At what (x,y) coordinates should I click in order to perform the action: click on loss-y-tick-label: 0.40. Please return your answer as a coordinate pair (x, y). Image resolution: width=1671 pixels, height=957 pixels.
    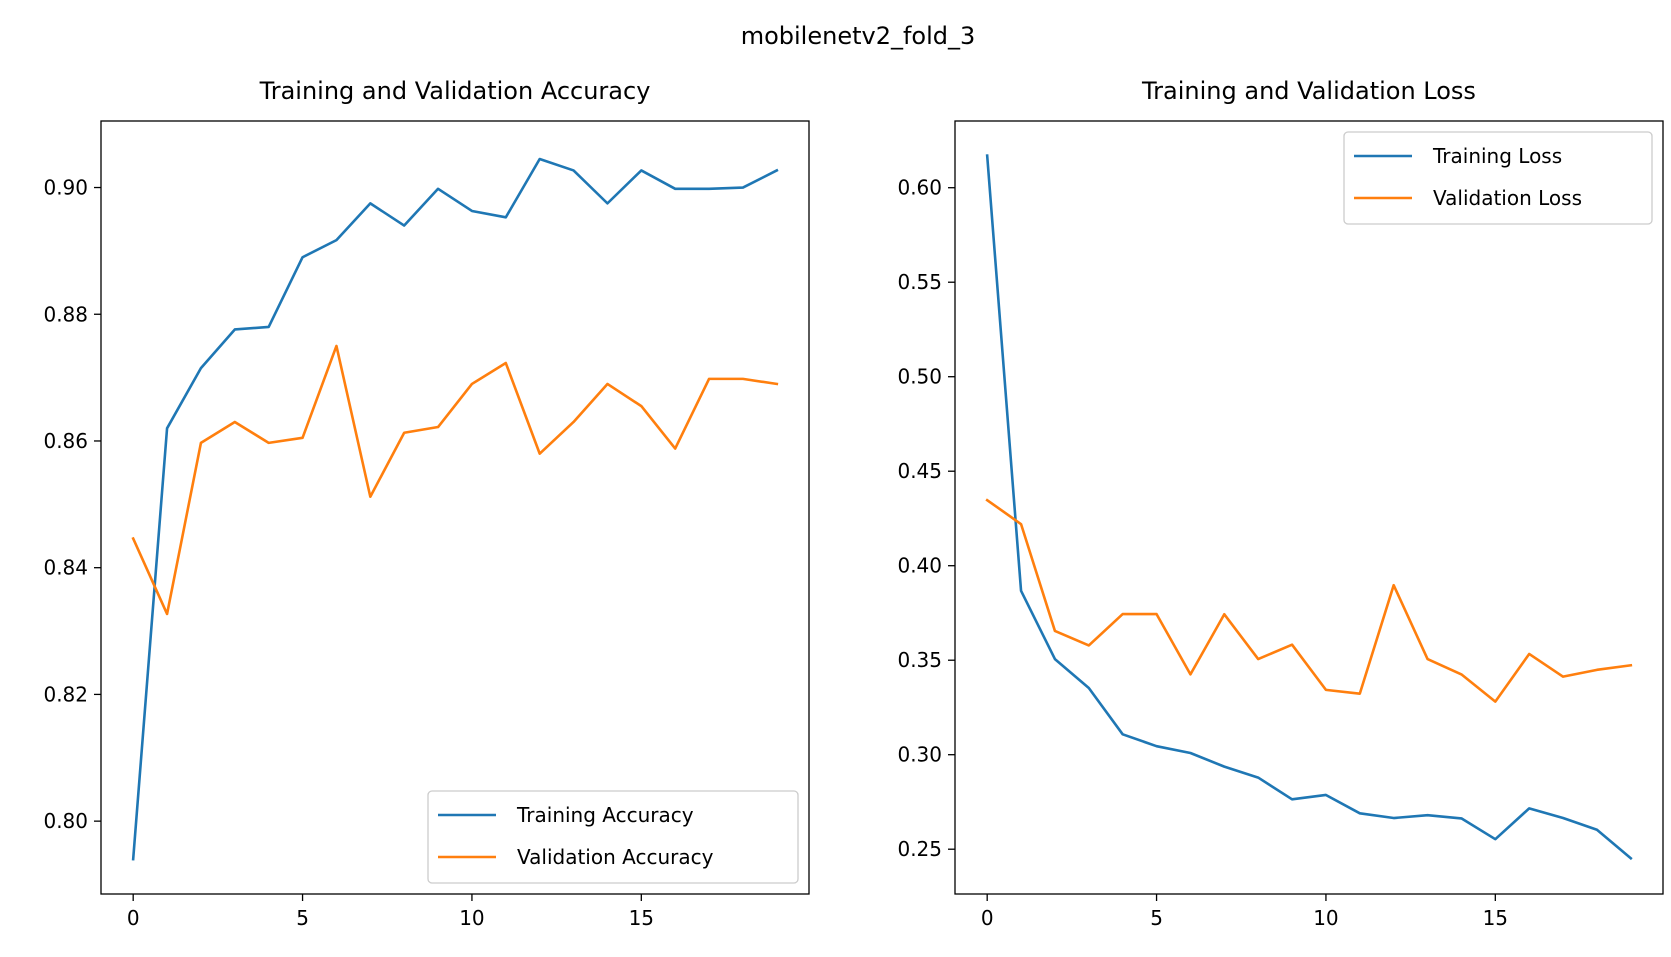
    Looking at the image, I should click on (919, 566).